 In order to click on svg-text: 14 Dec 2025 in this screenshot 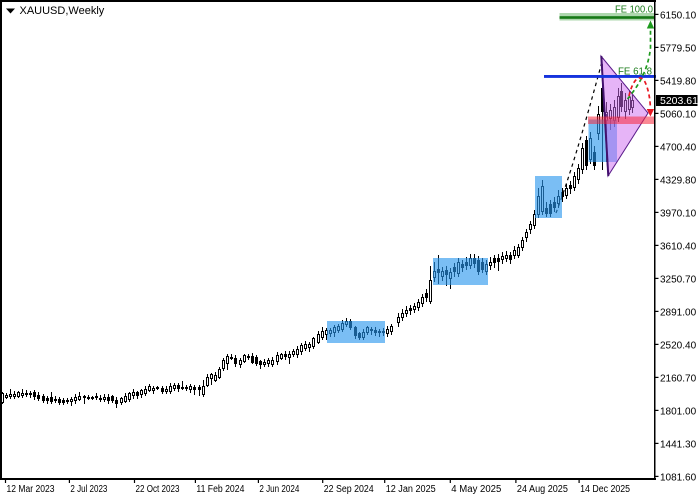, I will do `click(605, 489)`.